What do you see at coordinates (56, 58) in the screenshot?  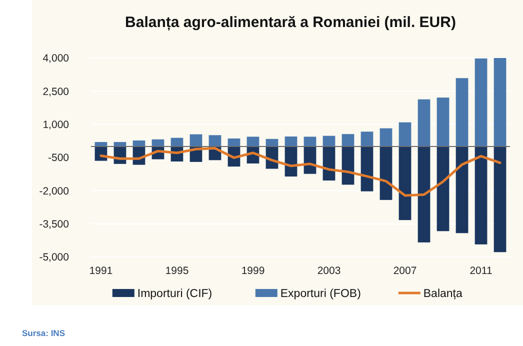 I see `y-tick-label: 4,000` at bounding box center [56, 58].